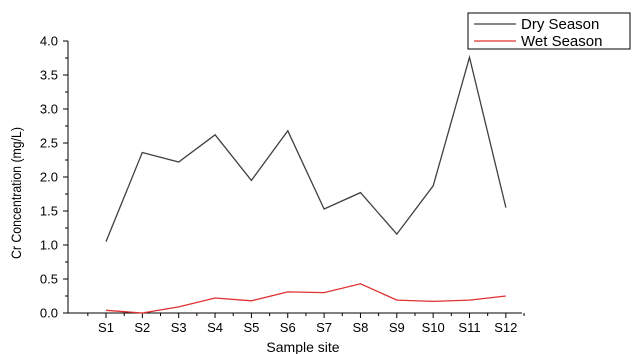 The height and width of the screenshot is (354, 632). I want to click on legend-label: Dry Season, so click(560, 24).